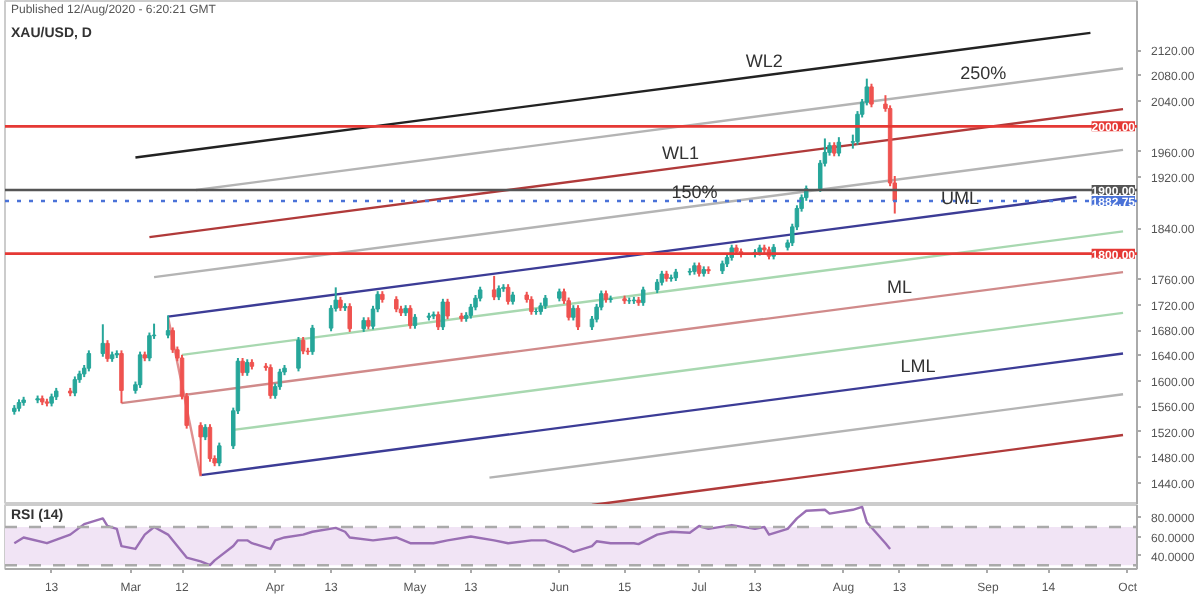  Describe the element at coordinates (680, 153) in the screenshot. I see `annotation: WL1` at that location.